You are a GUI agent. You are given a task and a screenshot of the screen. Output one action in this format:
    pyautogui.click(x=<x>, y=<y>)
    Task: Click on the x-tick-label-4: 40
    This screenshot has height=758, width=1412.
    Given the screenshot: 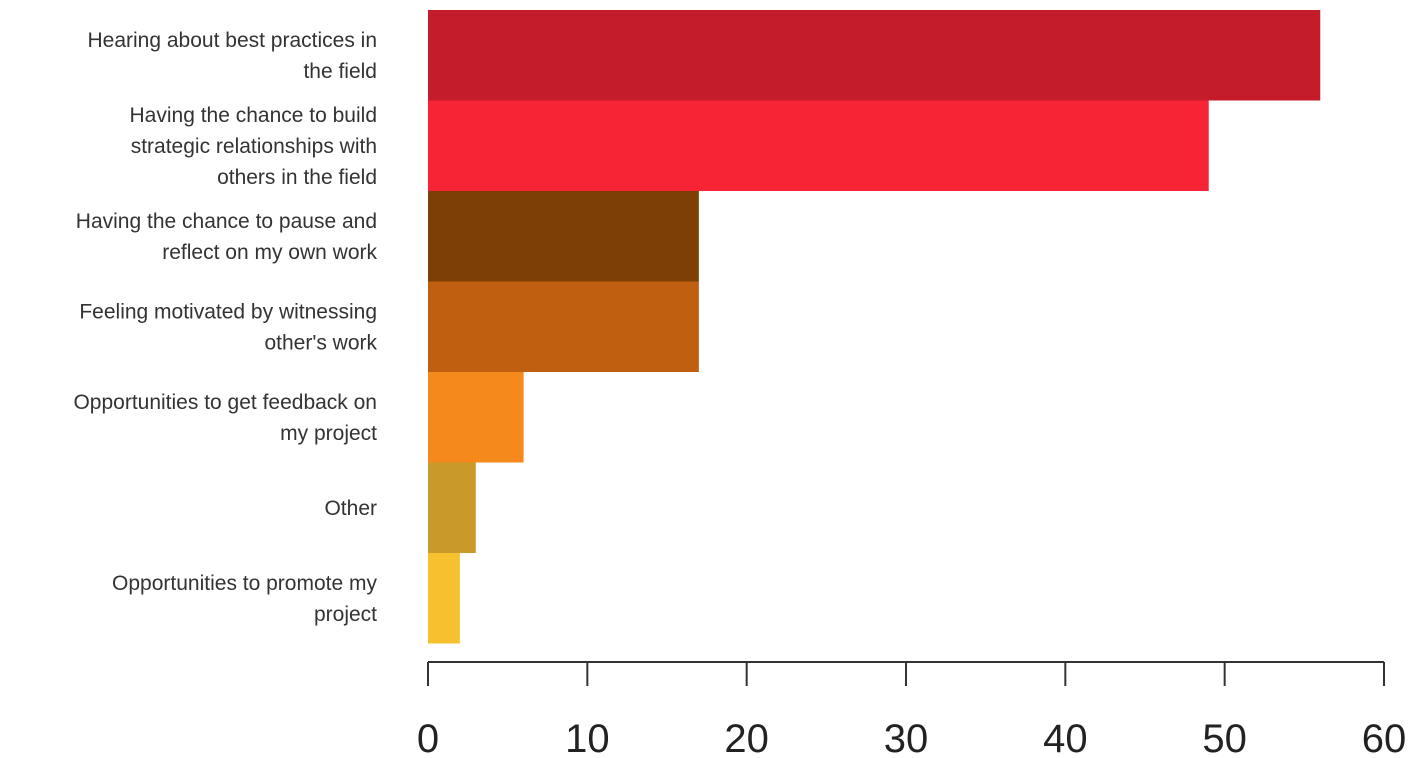 What is the action you would take?
    pyautogui.click(x=1065, y=737)
    